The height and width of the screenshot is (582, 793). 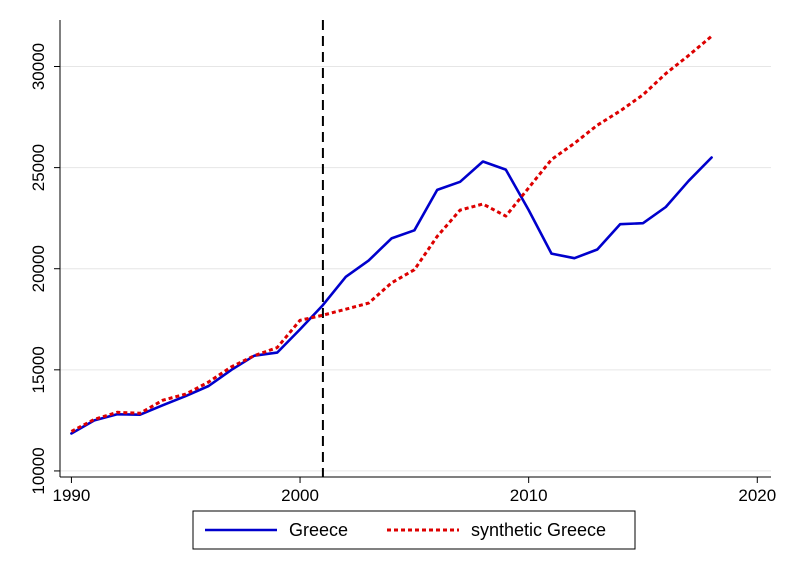 I want to click on x-tick-label-2000: 2000, so click(x=300, y=495).